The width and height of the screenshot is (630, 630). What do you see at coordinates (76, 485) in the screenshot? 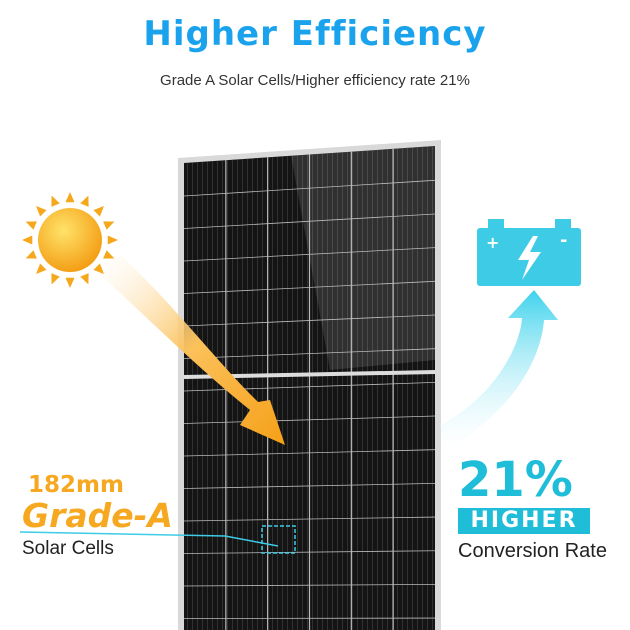
I see `cell-size: 182mm` at bounding box center [76, 485].